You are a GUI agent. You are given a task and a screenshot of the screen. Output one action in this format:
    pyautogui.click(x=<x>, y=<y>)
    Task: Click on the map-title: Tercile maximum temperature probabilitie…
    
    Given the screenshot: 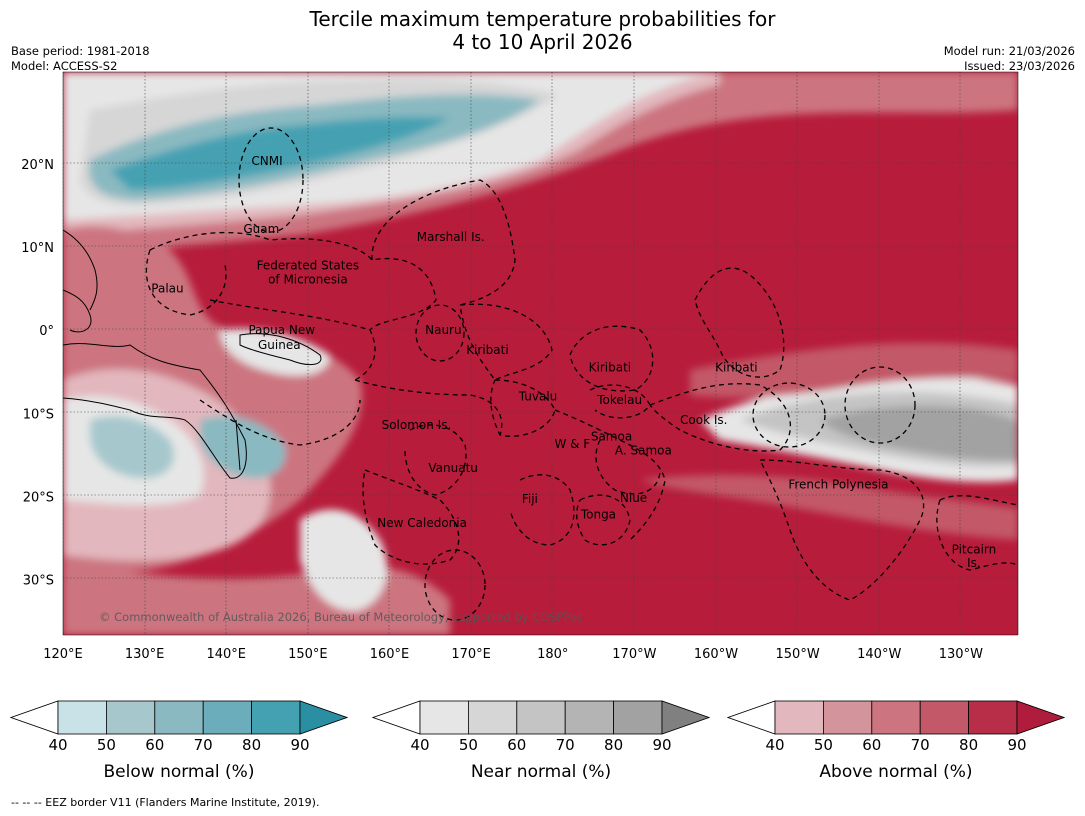 What is the action you would take?
    pyautogui.click(x=542, y=31)
    